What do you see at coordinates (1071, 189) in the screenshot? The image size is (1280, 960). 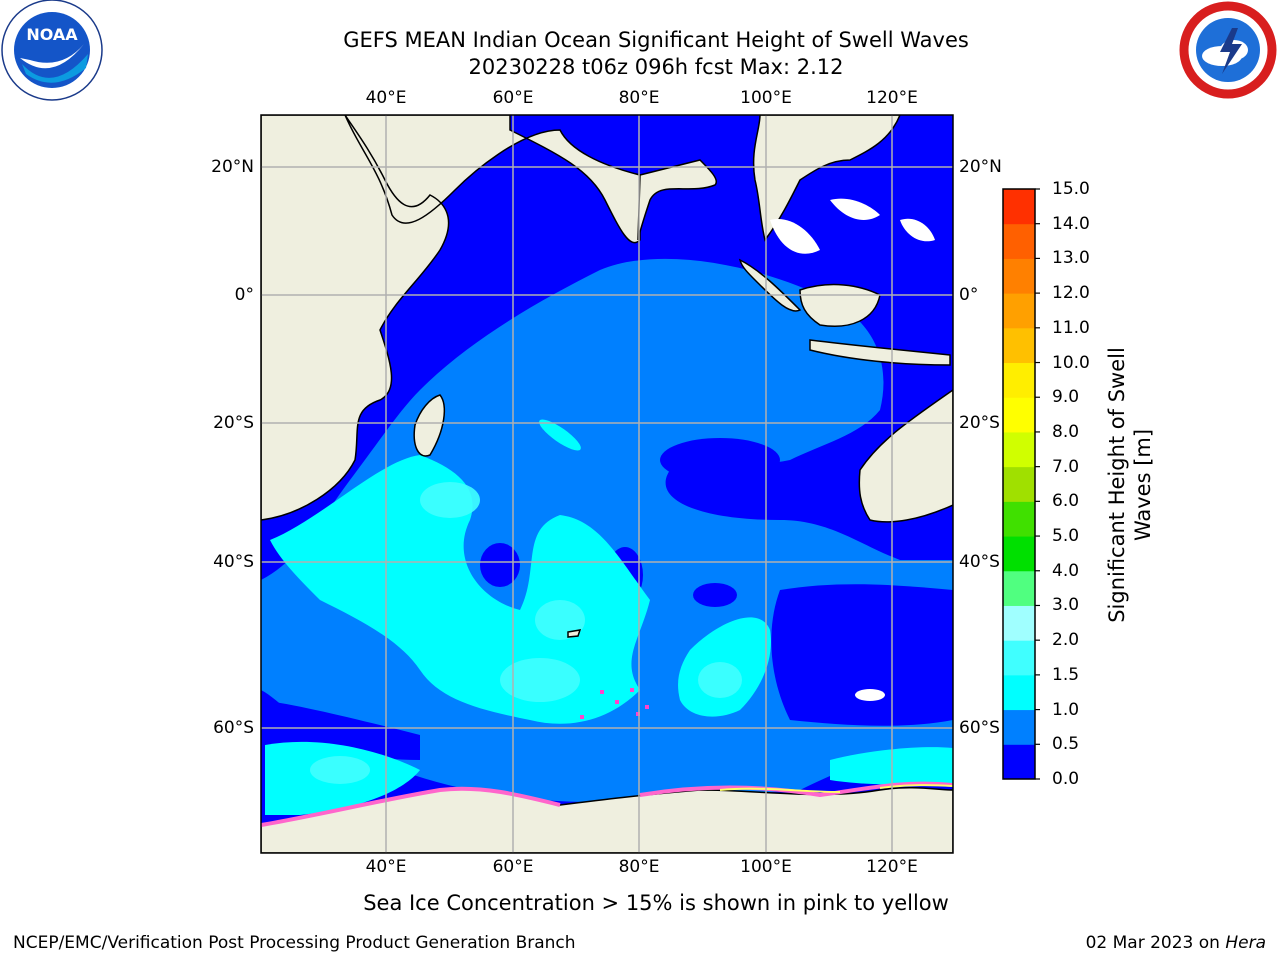 I see `colorbar-tick-label: 15.0` at bounding box center [1071, 189].